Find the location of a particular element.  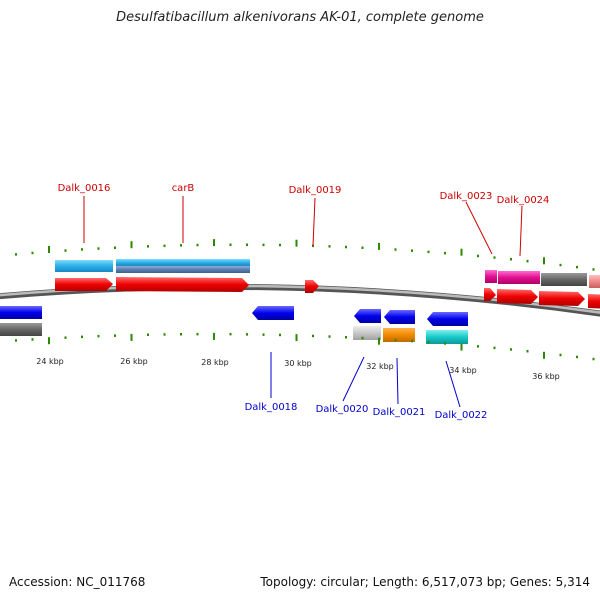

scale-label-36: 36 kbp is located at coordinates (546, 376).